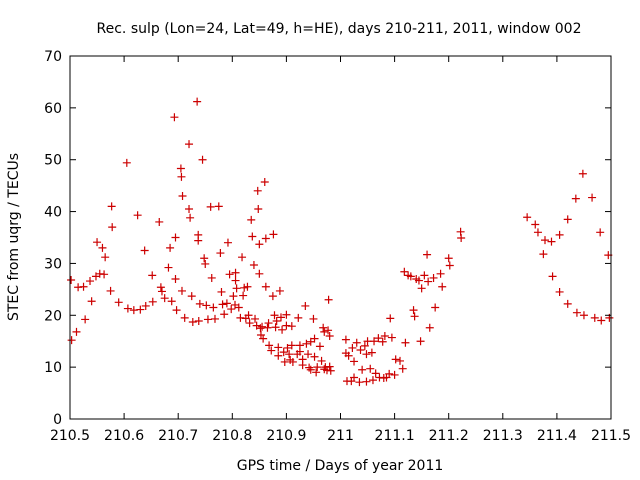  I want to click on x-tick-label: 211.5, so click(611, 436).